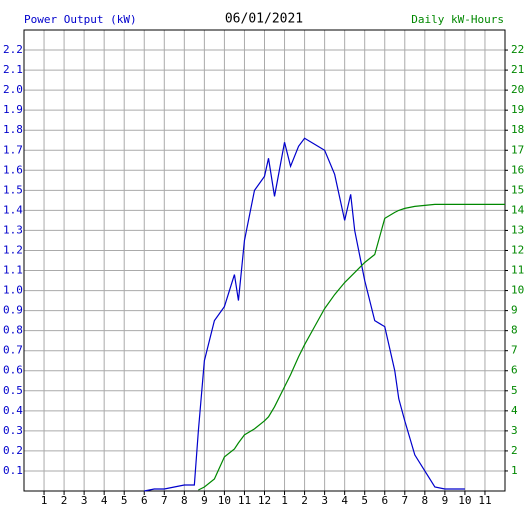  Describe the element at coordinates (517, 109) in the screenshot. I see `y2-tick-label: 19` at that location.